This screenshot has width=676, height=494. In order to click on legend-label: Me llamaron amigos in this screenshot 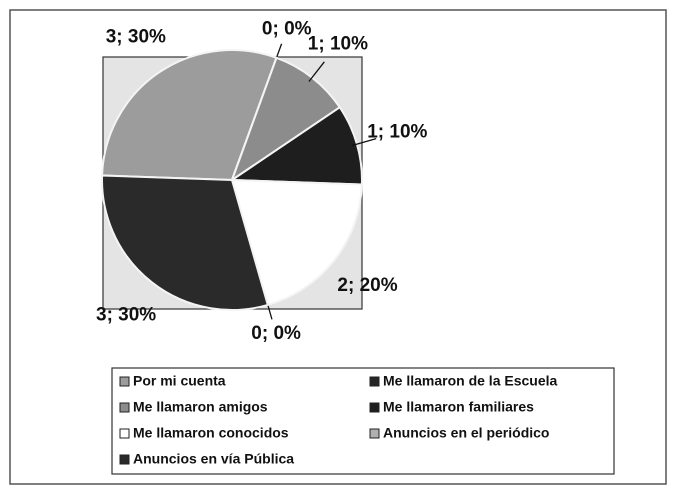, I will do `click(200, 407)`.